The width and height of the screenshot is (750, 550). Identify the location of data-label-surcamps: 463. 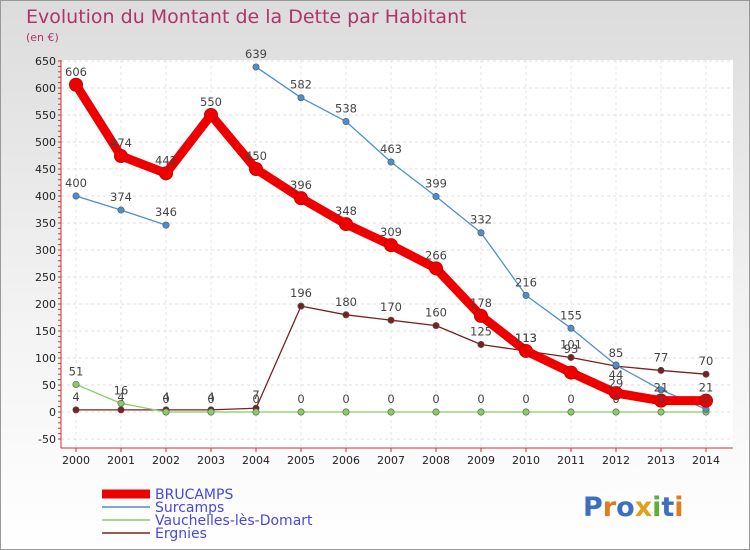
(391, 149).